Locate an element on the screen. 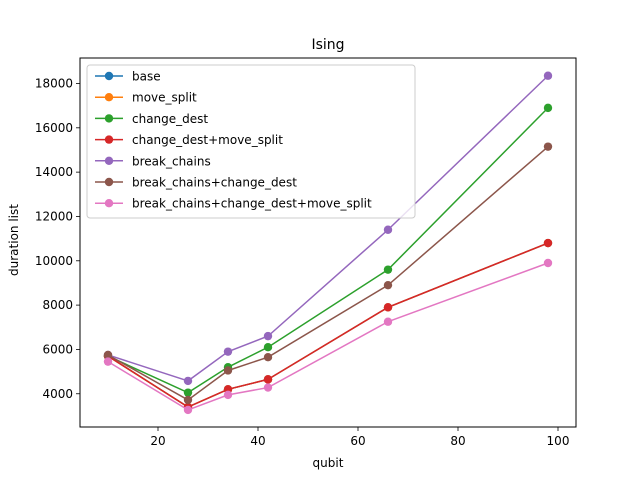  legend-entry: break_chains is located at coordinates (153, 161).